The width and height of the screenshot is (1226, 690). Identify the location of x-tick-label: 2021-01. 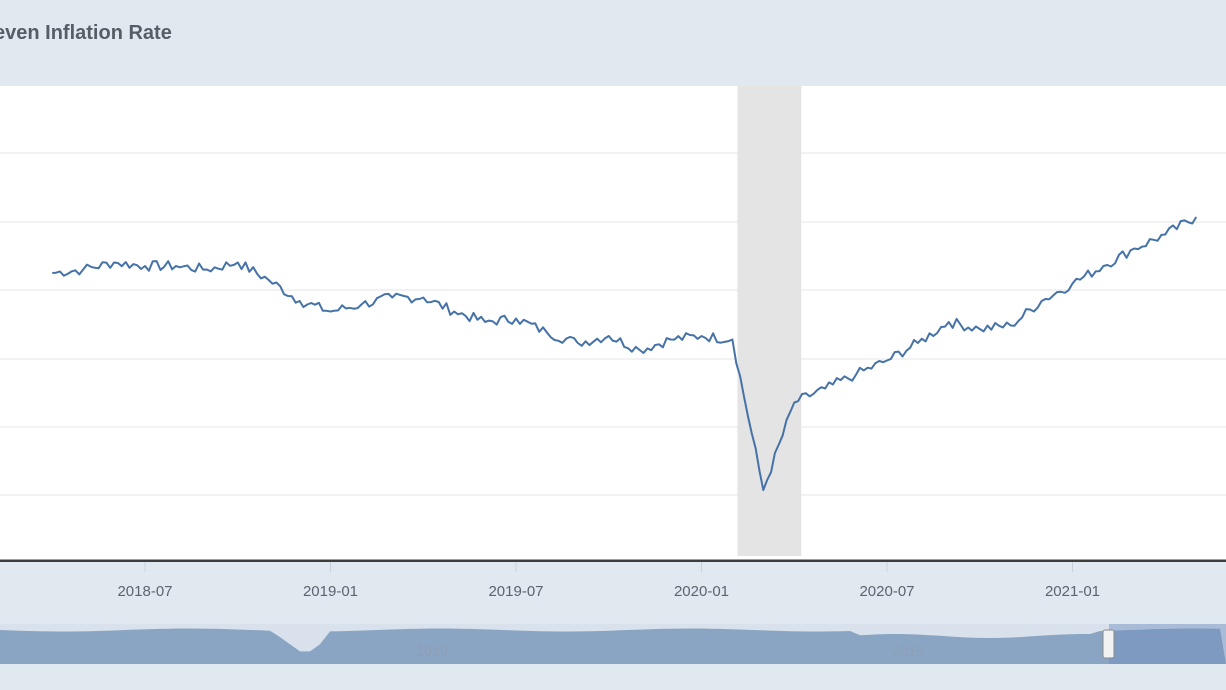
(1072, 591).